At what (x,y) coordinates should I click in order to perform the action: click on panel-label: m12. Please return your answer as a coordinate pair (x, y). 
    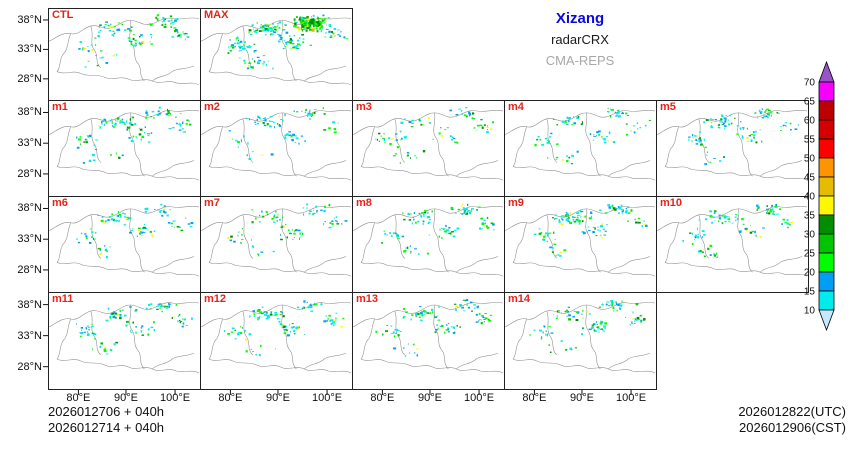
    Looking at the image, I should click on (215, 299).